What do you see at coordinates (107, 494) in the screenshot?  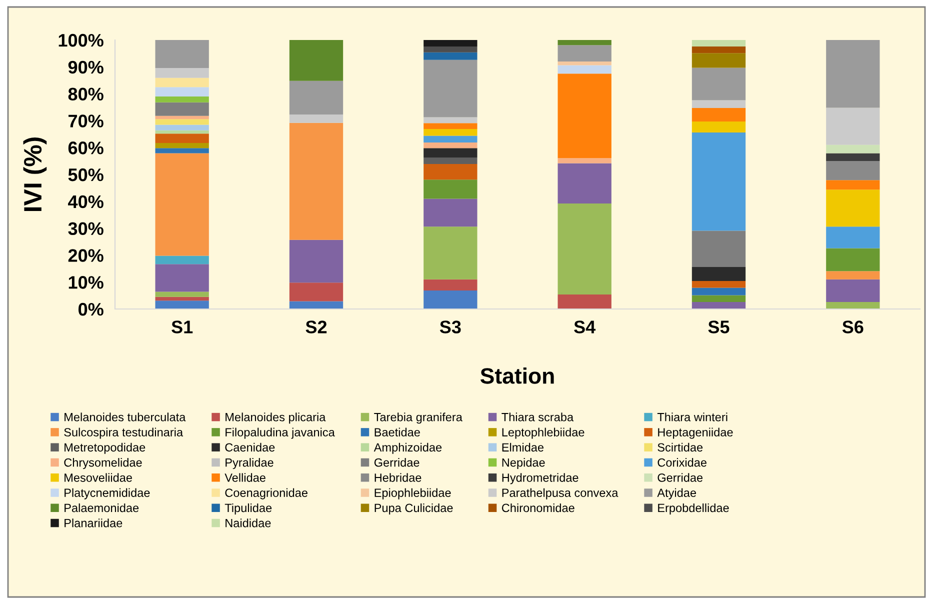 I see `legend-label: Platycnemididae` at bounding box center [107, 494].